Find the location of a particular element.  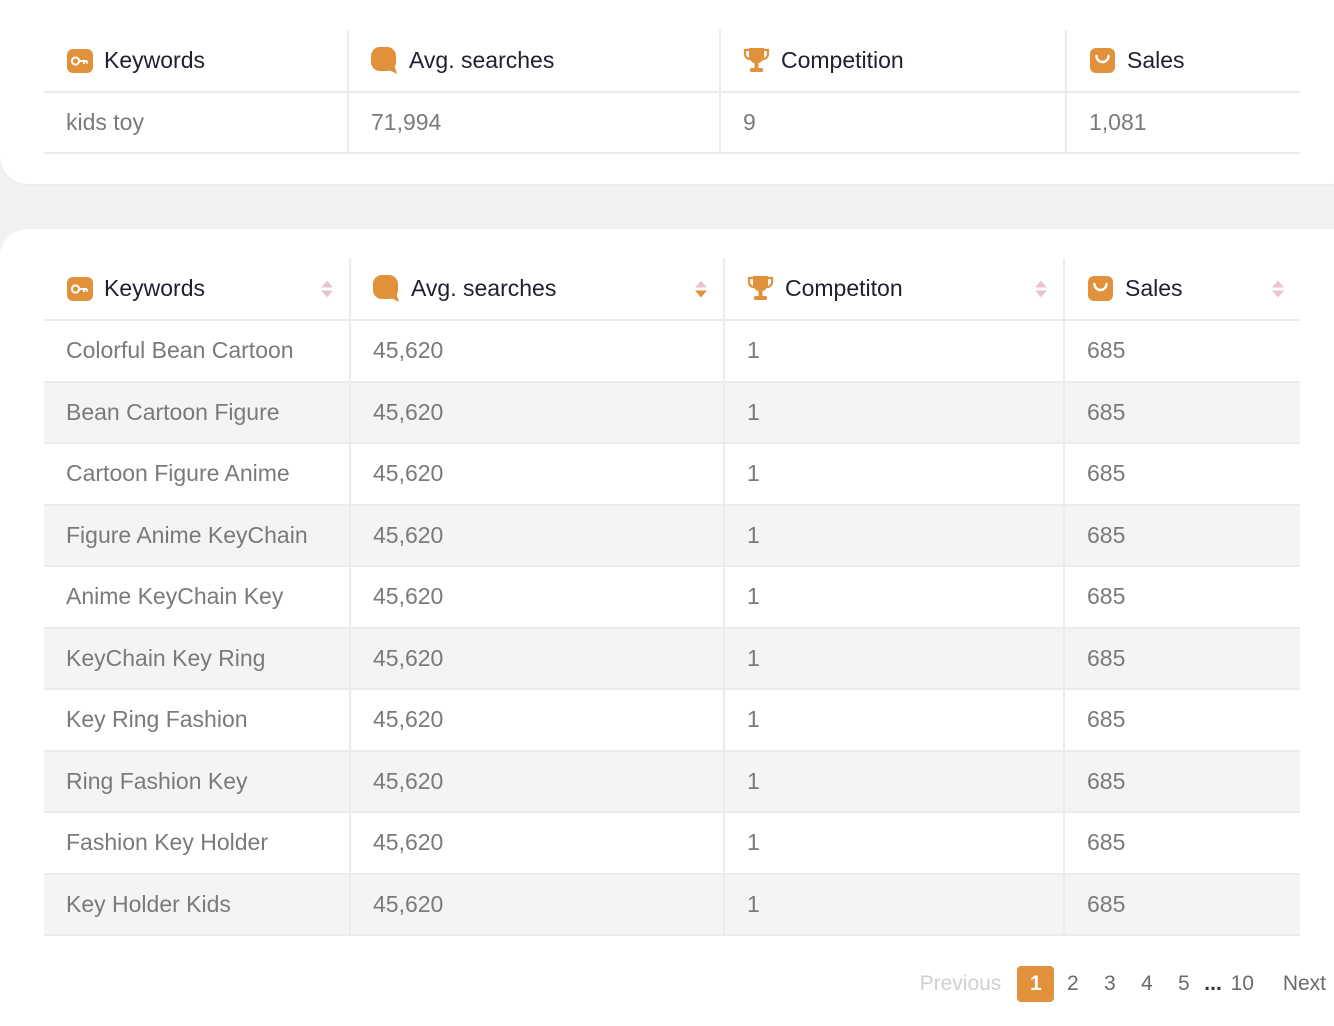

summary-header-competition: Competition is located at coordinates (892, 61).